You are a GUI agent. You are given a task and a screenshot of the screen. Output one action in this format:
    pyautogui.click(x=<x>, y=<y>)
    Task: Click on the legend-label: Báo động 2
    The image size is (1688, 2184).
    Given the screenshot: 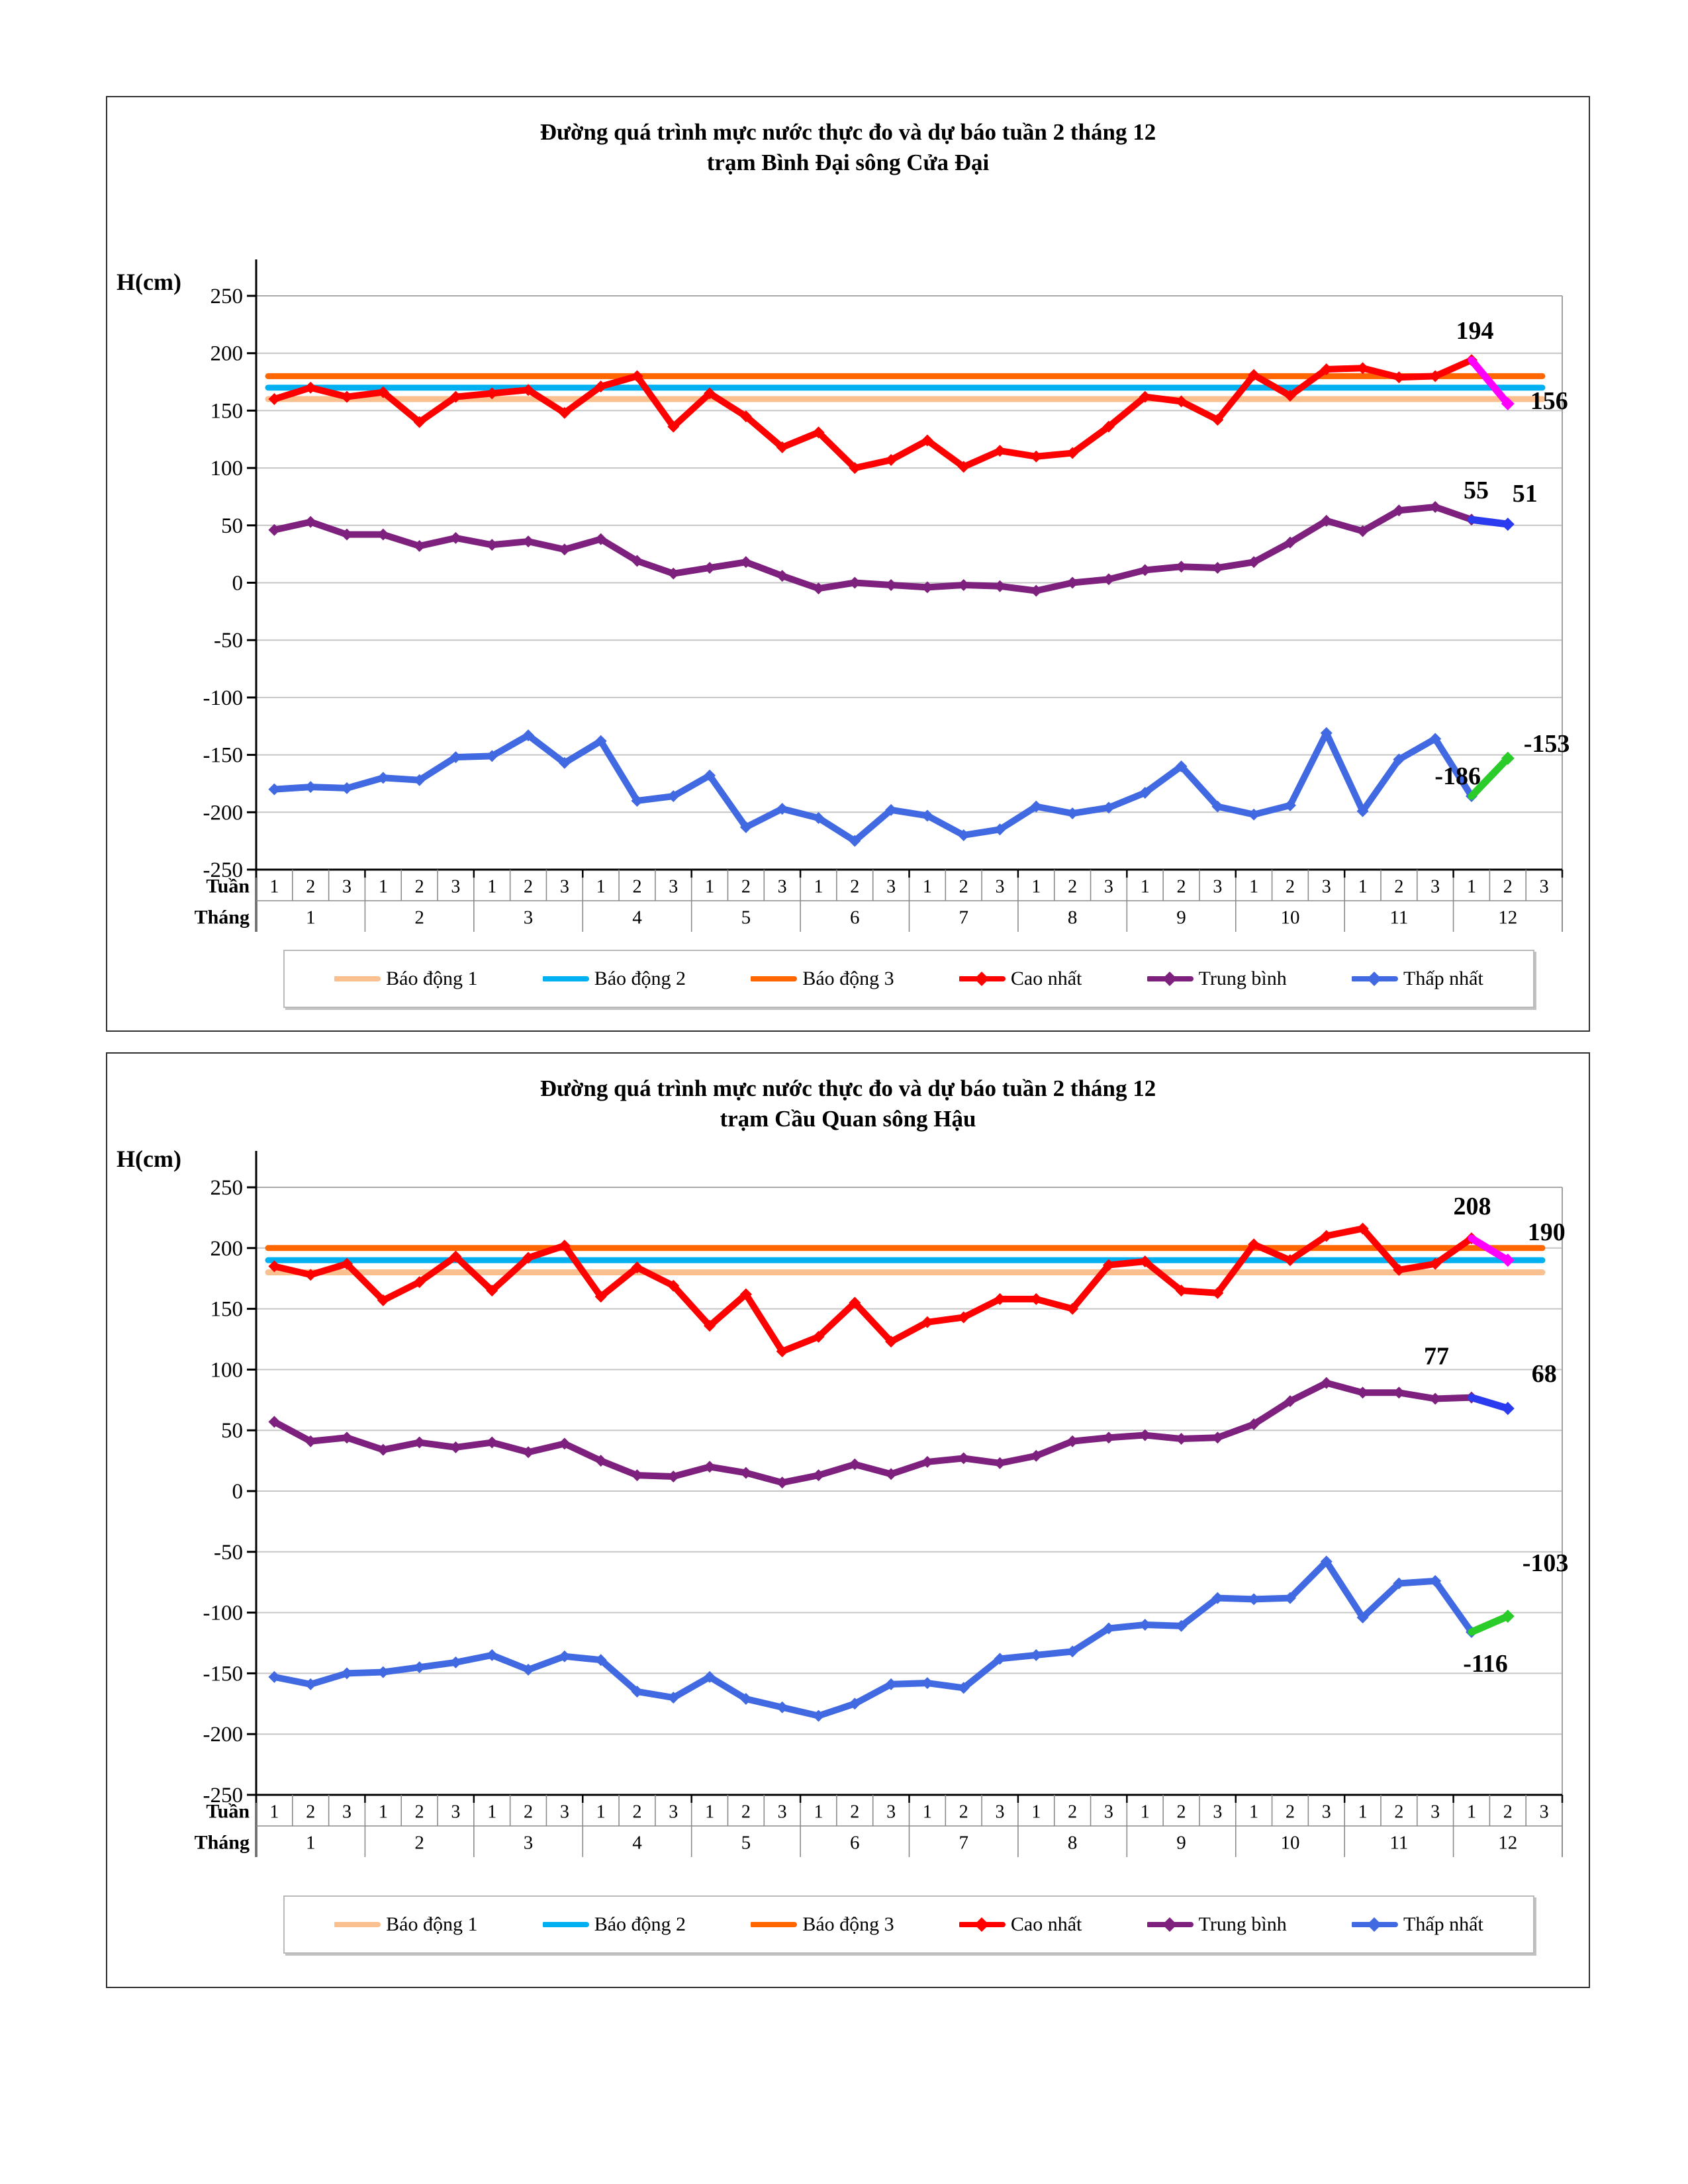 What is the action you would take?
    pyautogui.click(x=640, y=978)
    